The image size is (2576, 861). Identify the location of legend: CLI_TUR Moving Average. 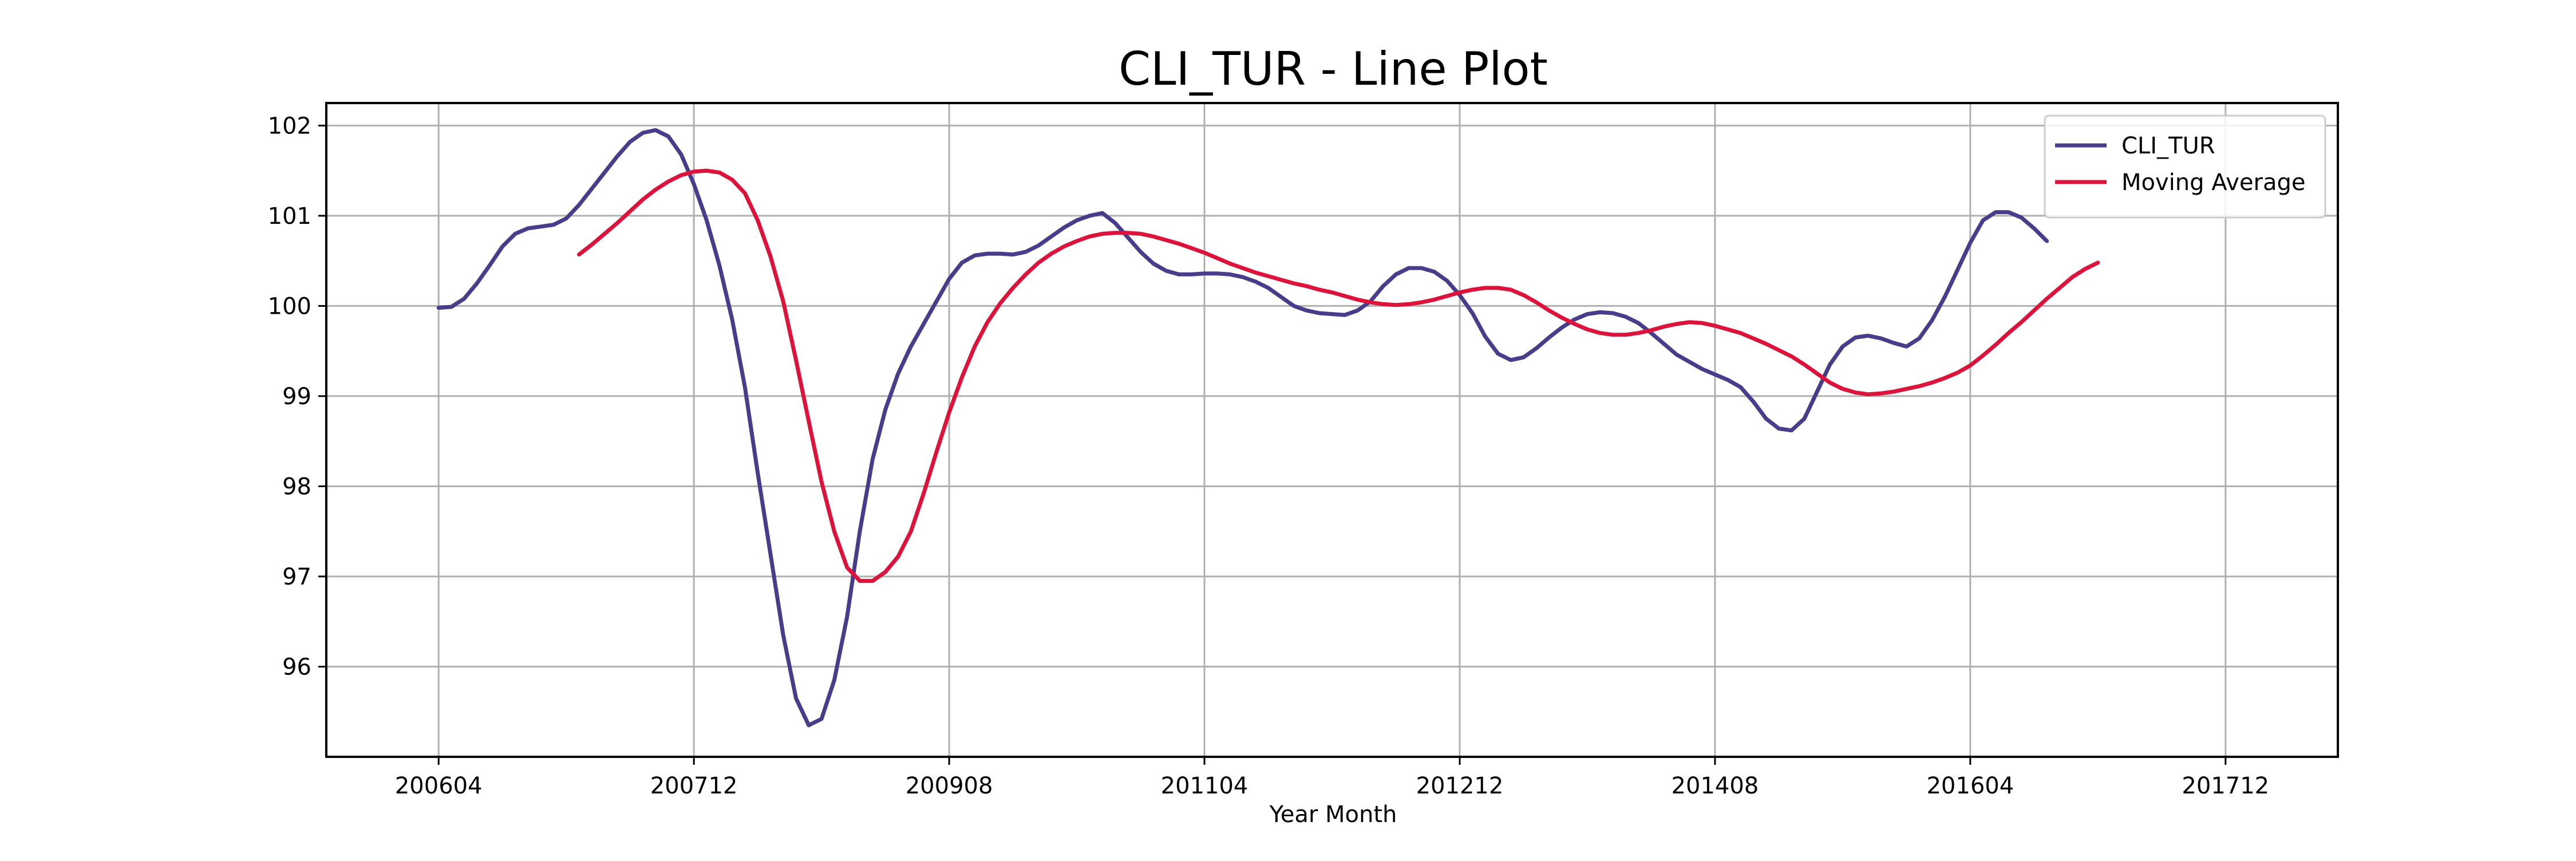
(2185, 166).